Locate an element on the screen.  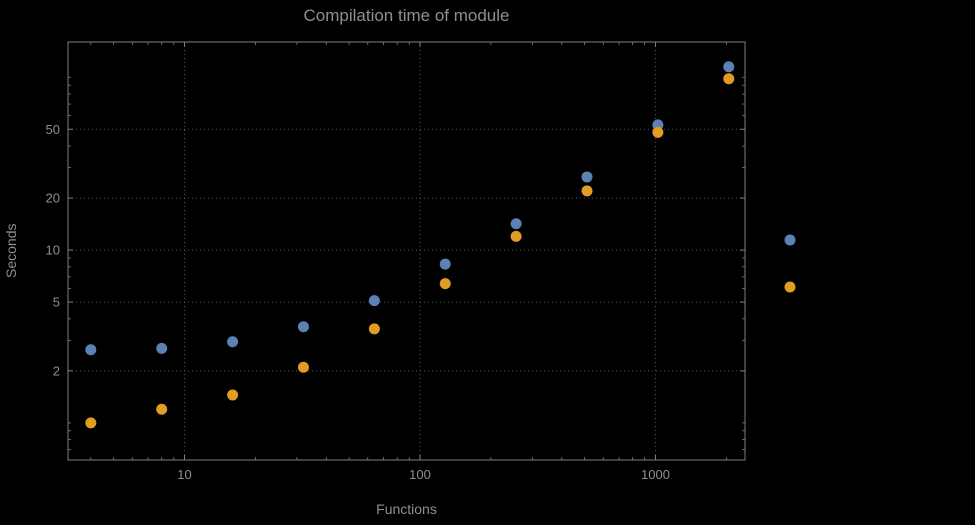
y-tick-label: 20 is located at coordinates (53, 198).